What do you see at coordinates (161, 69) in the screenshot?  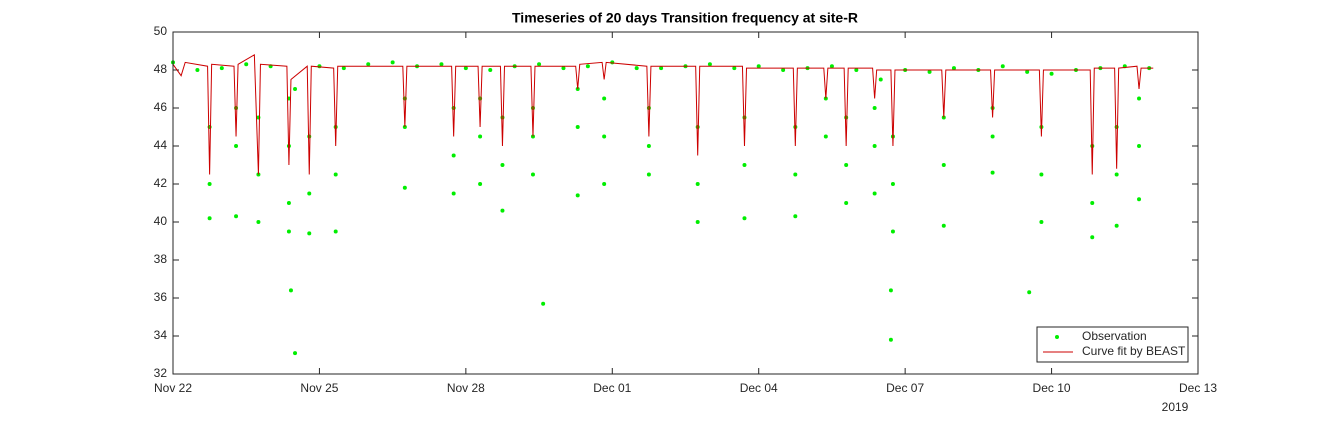 I see `y-tick-label: 48` at bounding box center [161, 69].